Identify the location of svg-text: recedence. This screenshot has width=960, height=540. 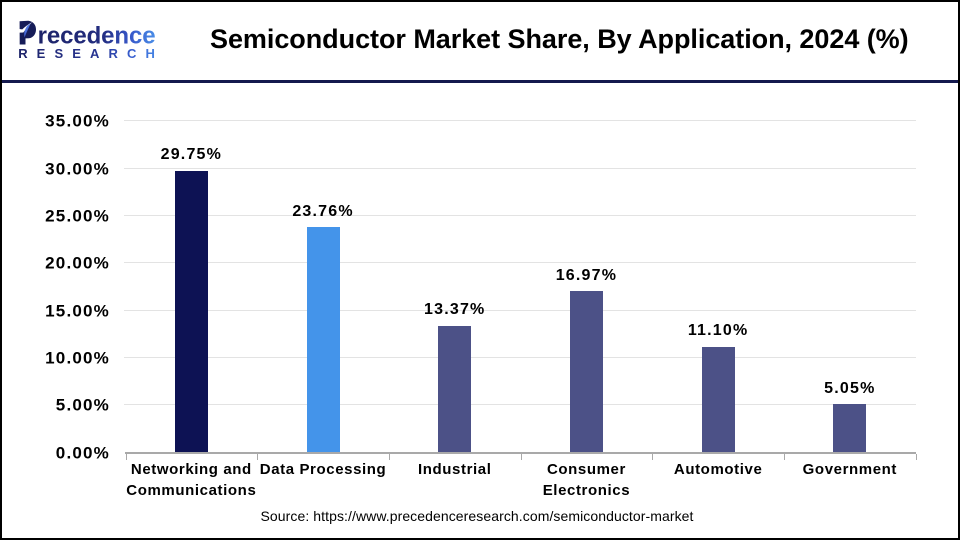
(97, 35).